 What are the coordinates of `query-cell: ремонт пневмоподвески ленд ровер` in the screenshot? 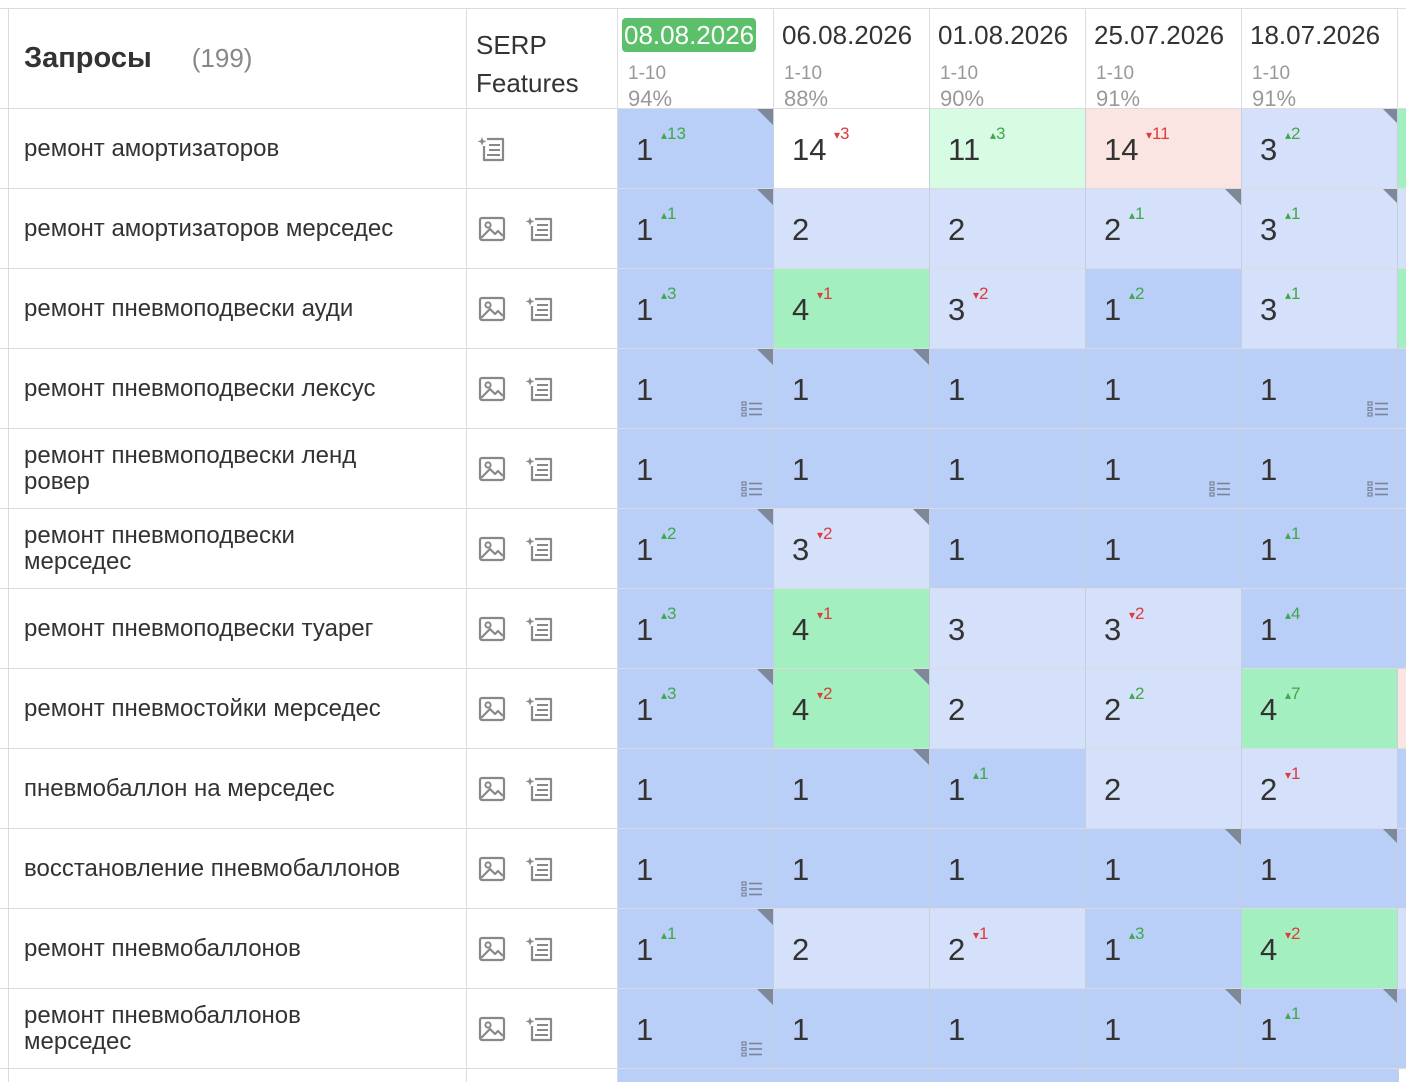 It's located at (237, 469).